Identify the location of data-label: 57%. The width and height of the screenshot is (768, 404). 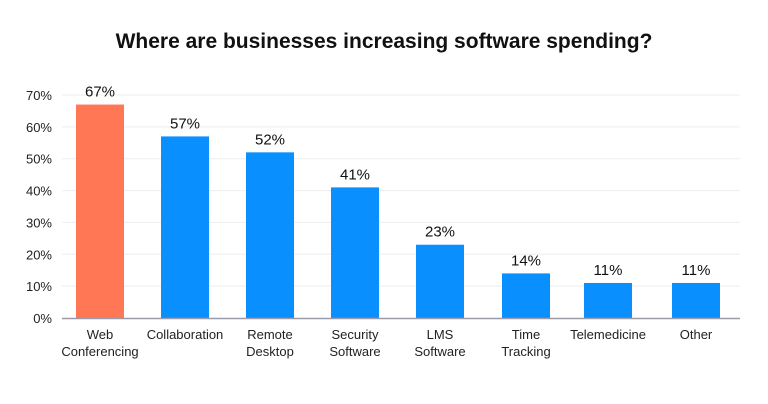
(185, 123).